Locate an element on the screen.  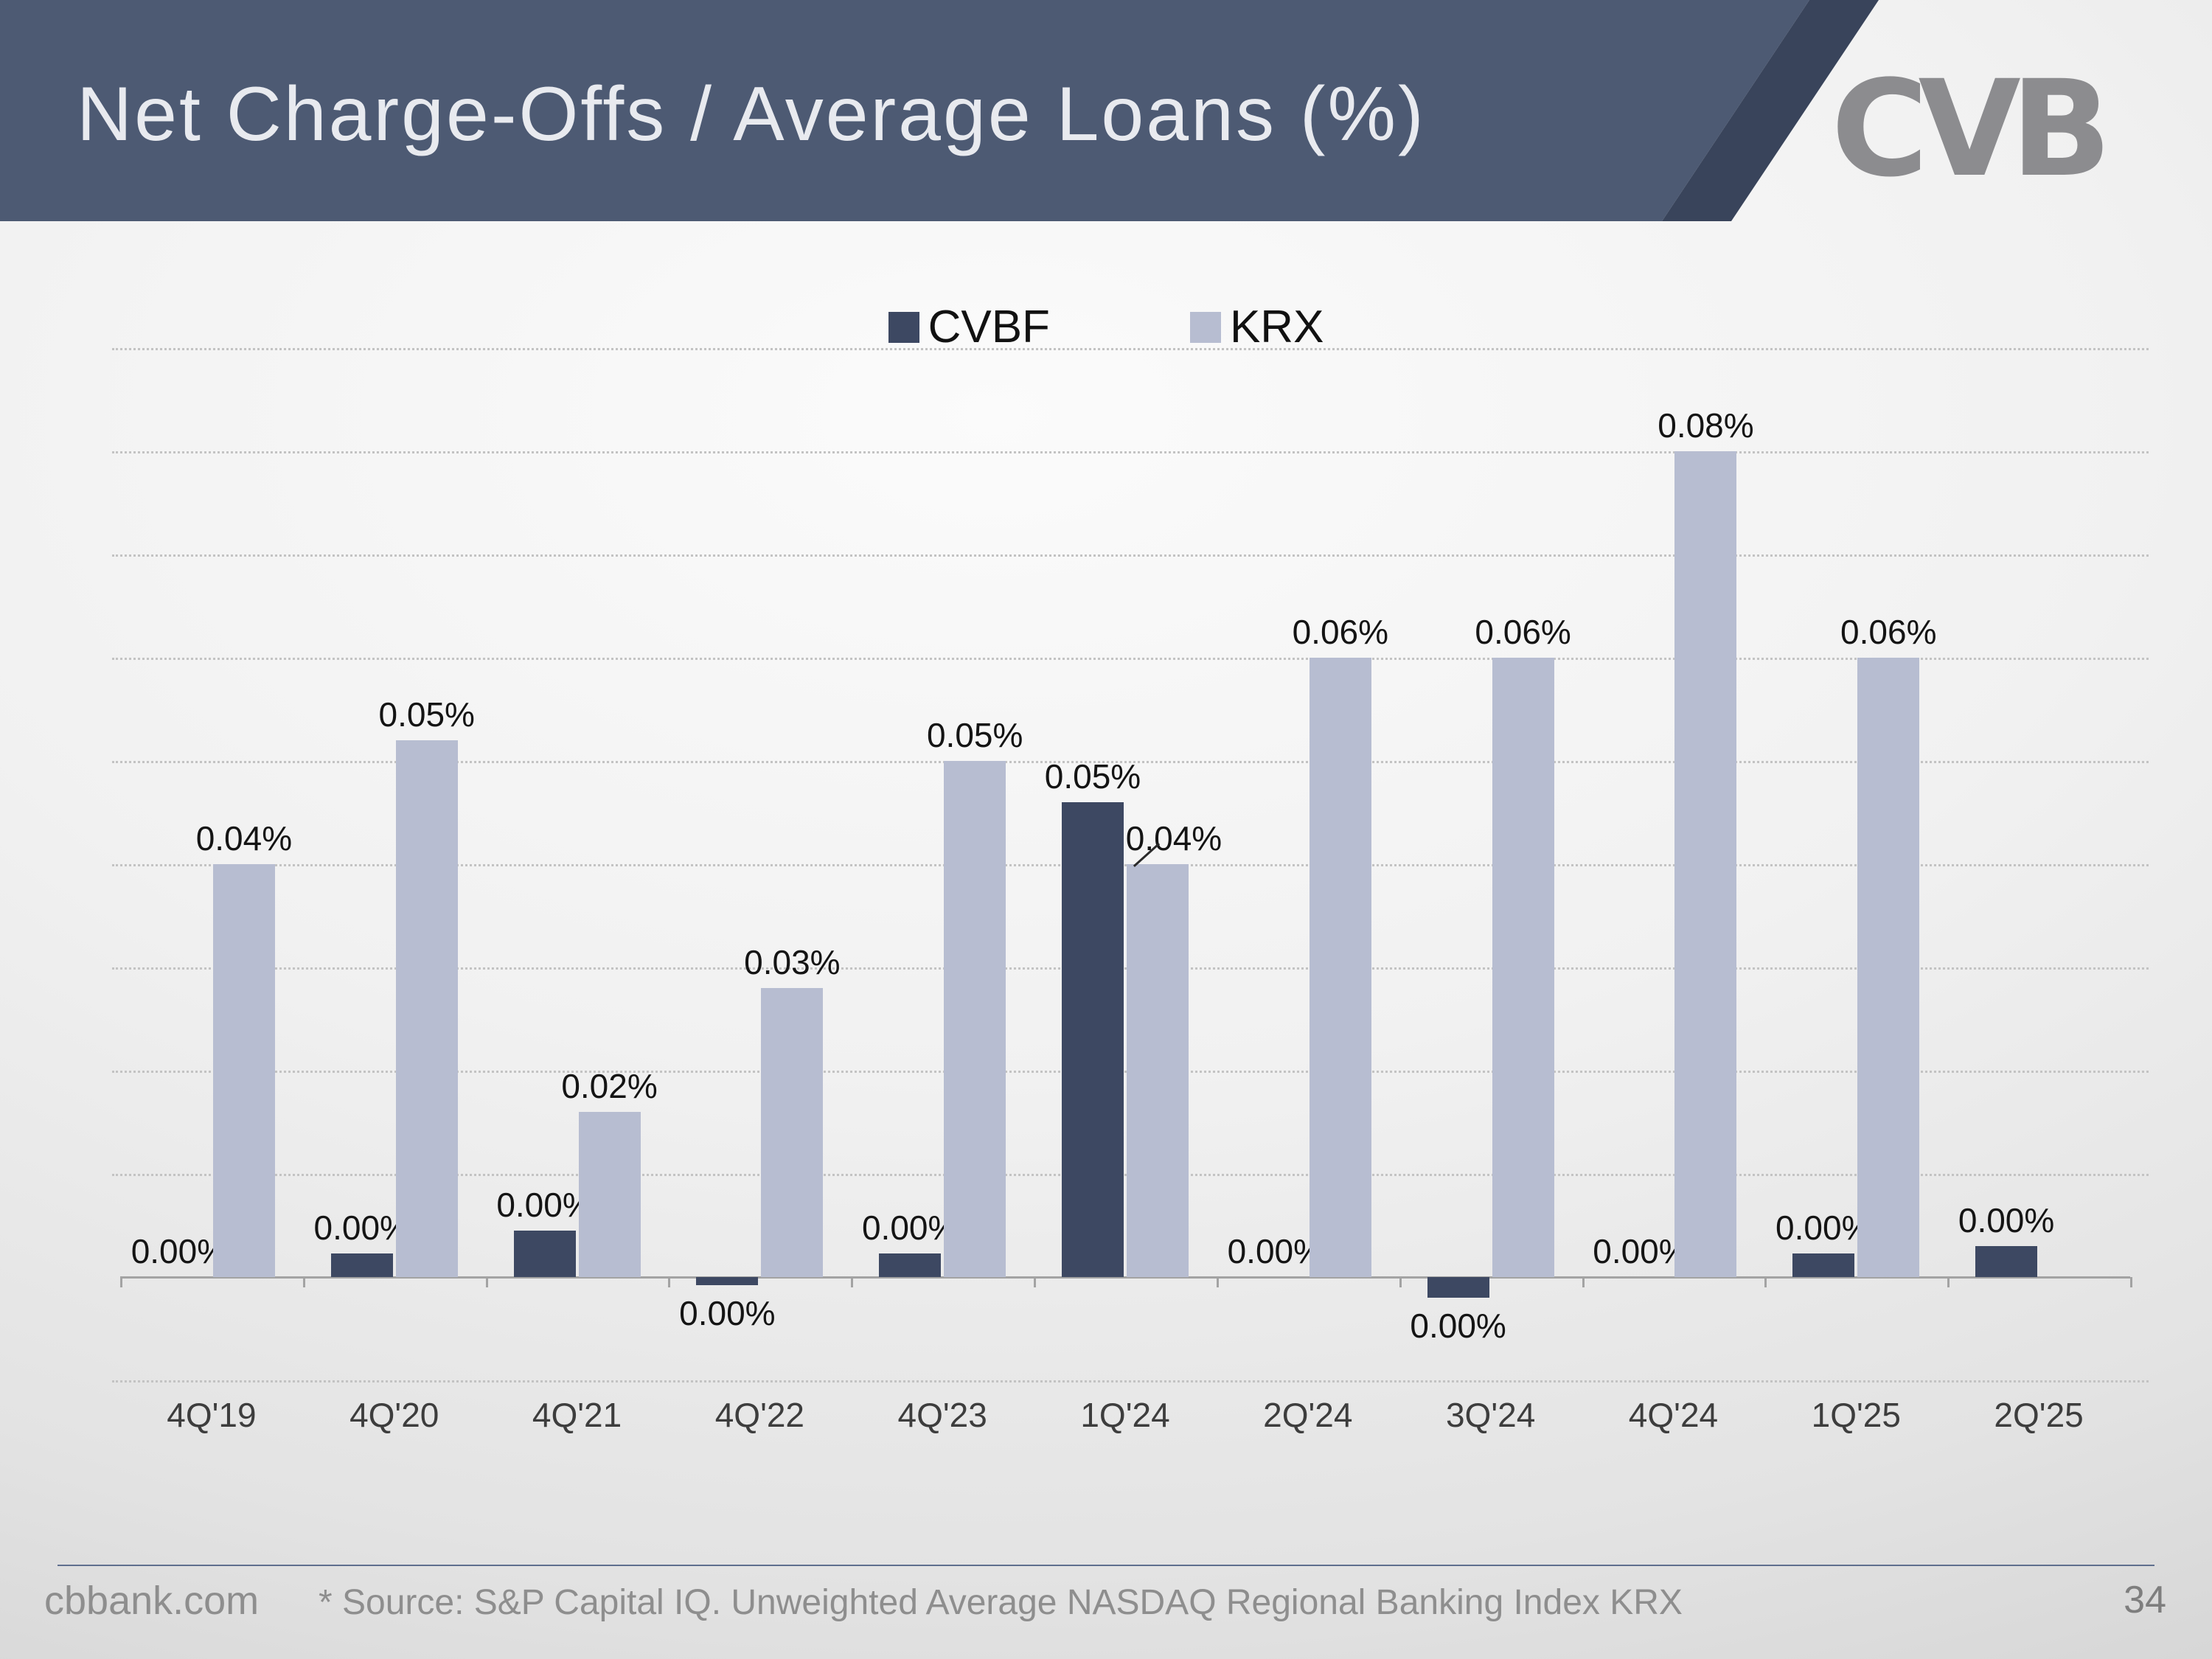
data-label-krx-9: 0.06% is located at coordinates (1888, 632).